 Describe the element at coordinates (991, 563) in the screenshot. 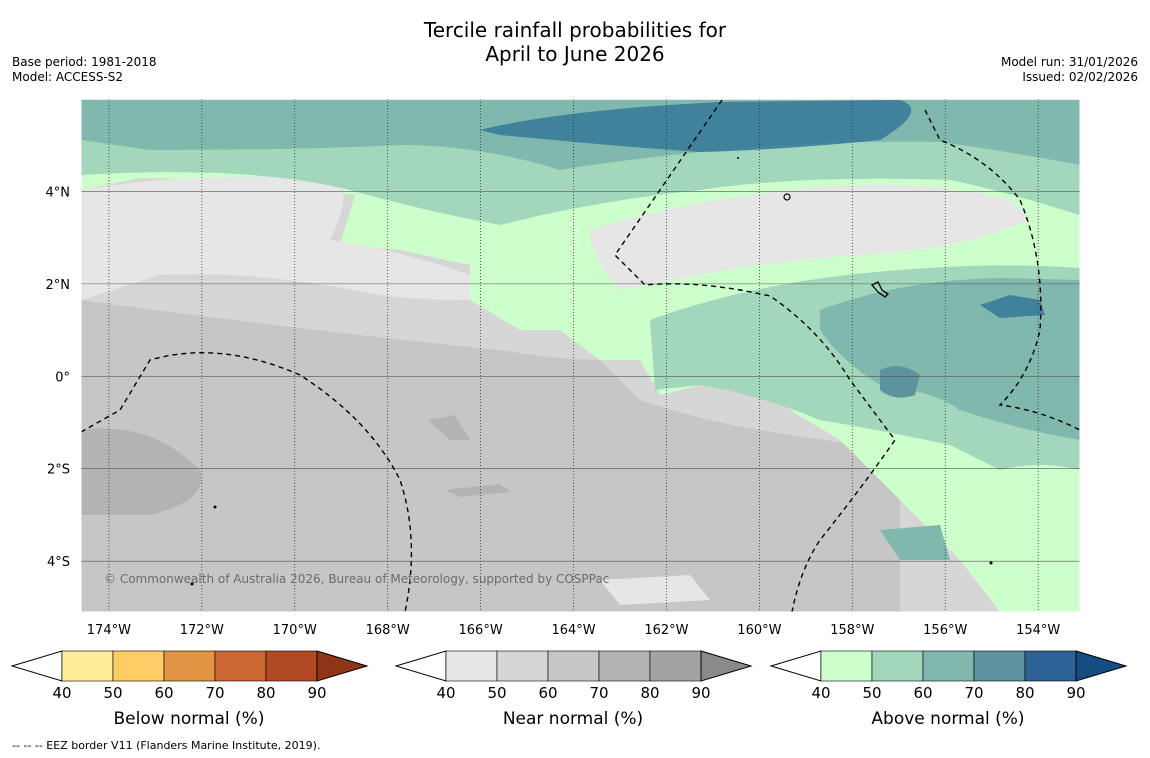

I see `island-c` at that location.